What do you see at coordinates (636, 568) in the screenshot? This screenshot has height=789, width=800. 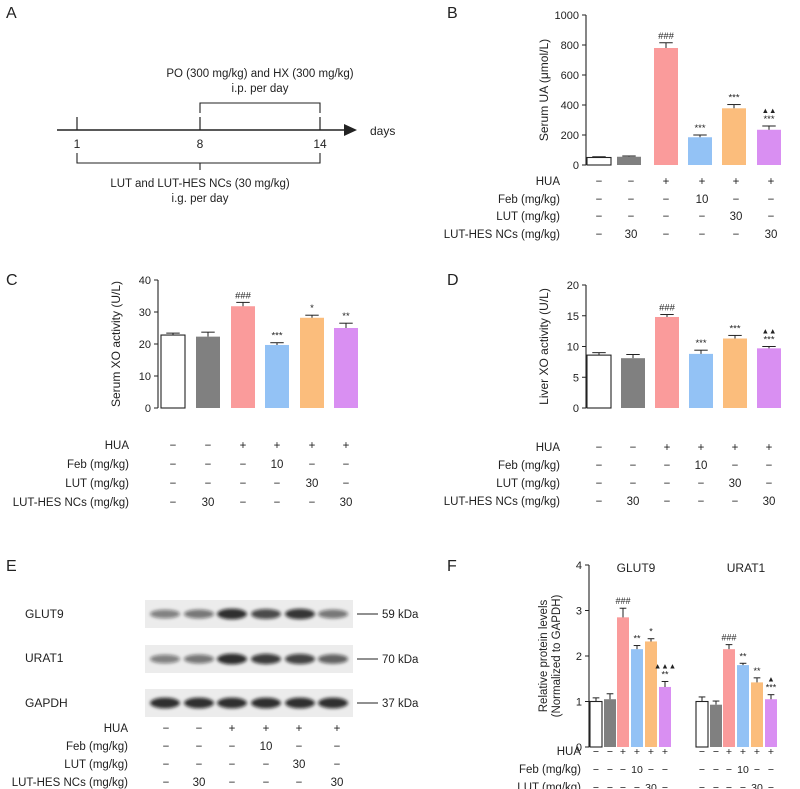 I see `series-title-glut9: GLUT9` at bounding box center [636, 568].